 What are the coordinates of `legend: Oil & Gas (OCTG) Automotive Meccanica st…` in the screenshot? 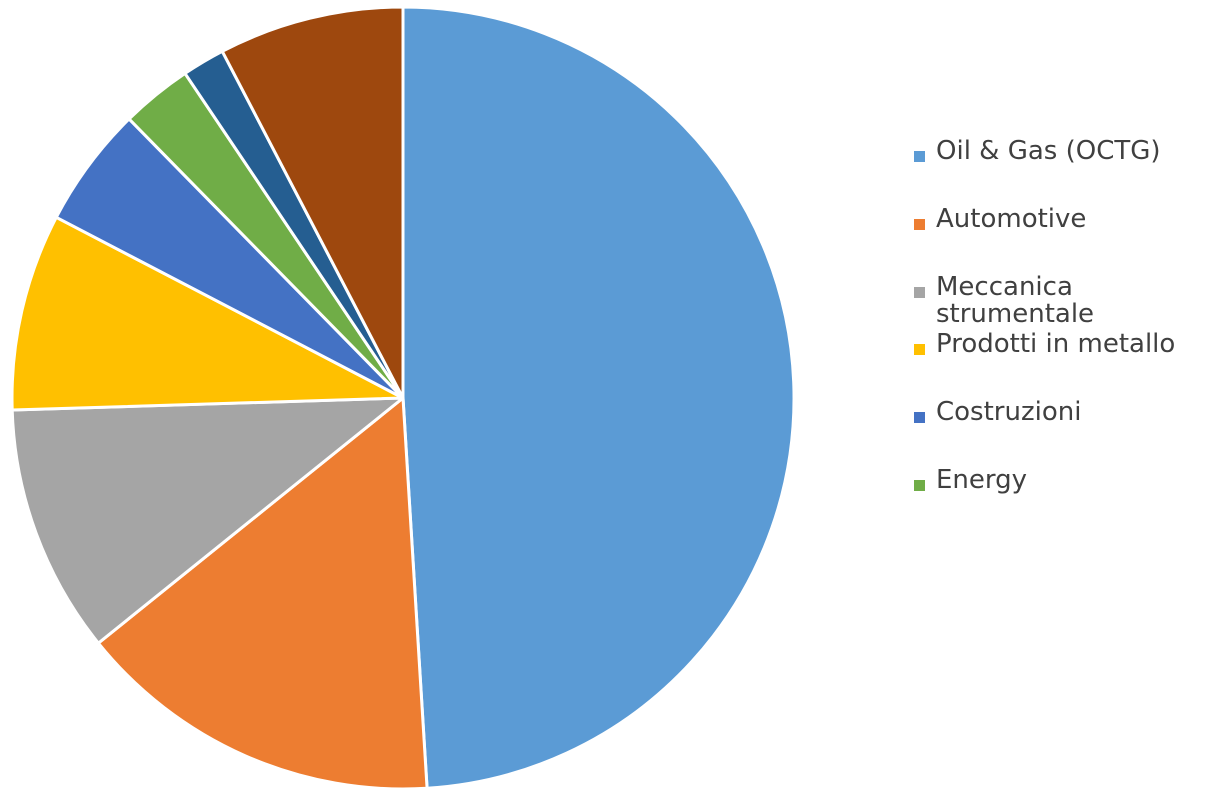 It's located at (1068, 336).